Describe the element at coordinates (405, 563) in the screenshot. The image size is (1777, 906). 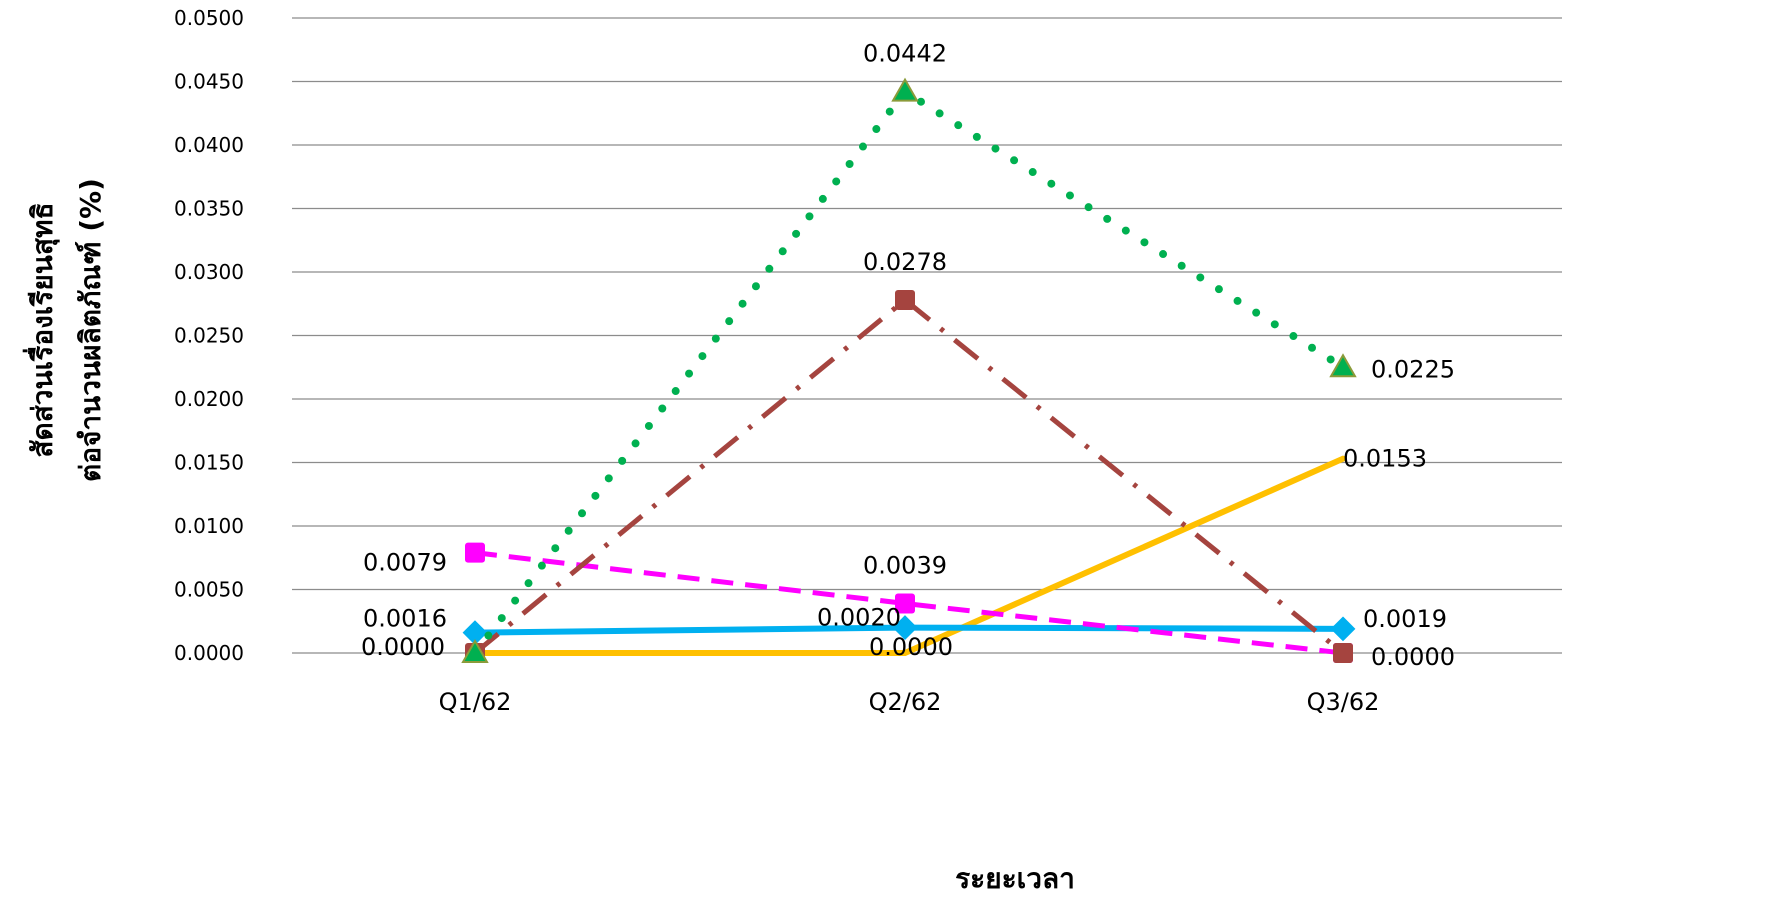
I see `data-label: 0.0079` at that location.